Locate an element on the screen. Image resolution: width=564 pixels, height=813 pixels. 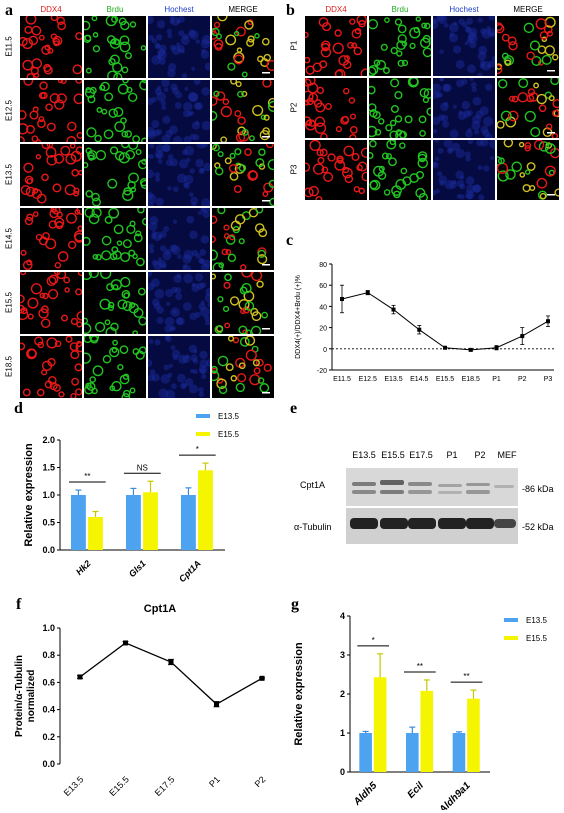
row-label-e13-5: E13.5 is located at coordinates (9, 174).